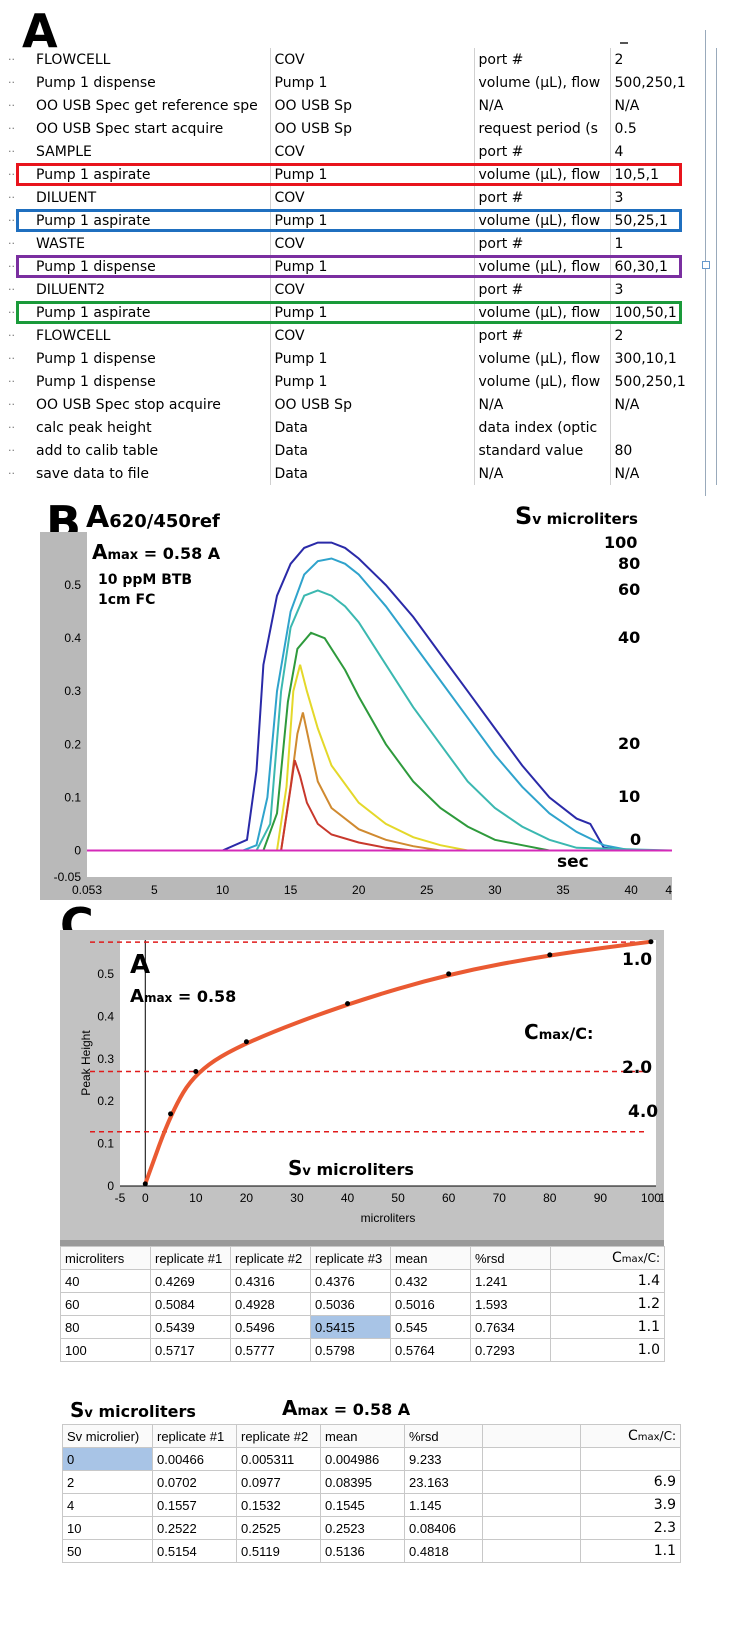 This screenshot has height=1632, width=744. I want to click on sequence-row: ·· DILUENT COV port #3, so click(361, 197).